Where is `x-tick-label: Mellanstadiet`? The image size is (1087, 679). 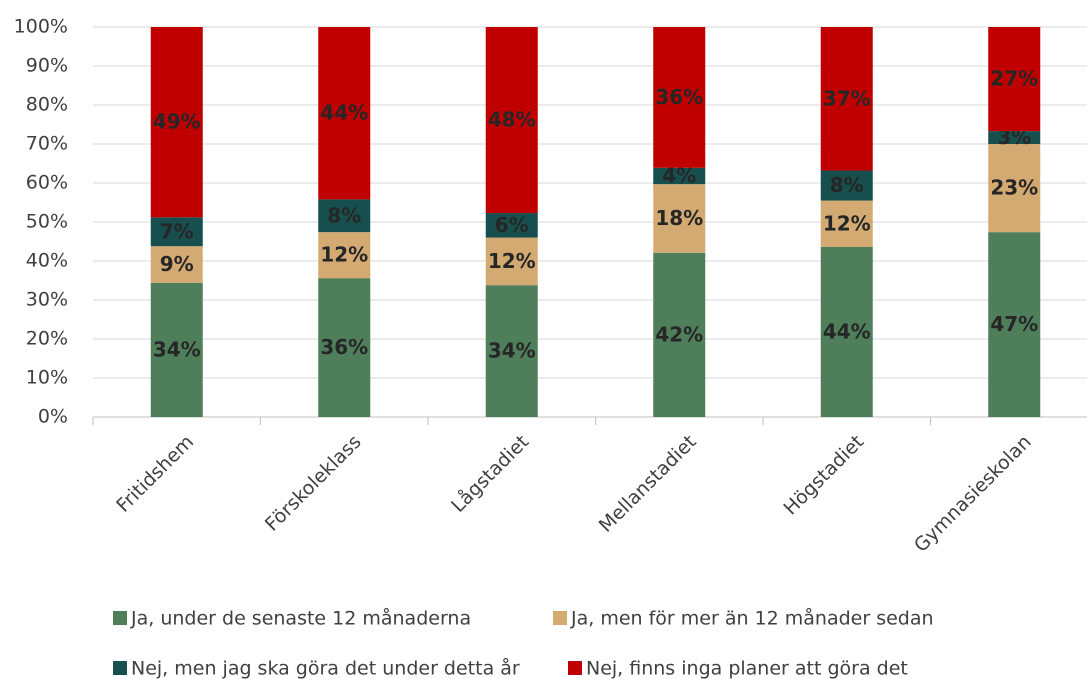
x-tick-label: Mellanstadiet is located at coordinates (648, 484).